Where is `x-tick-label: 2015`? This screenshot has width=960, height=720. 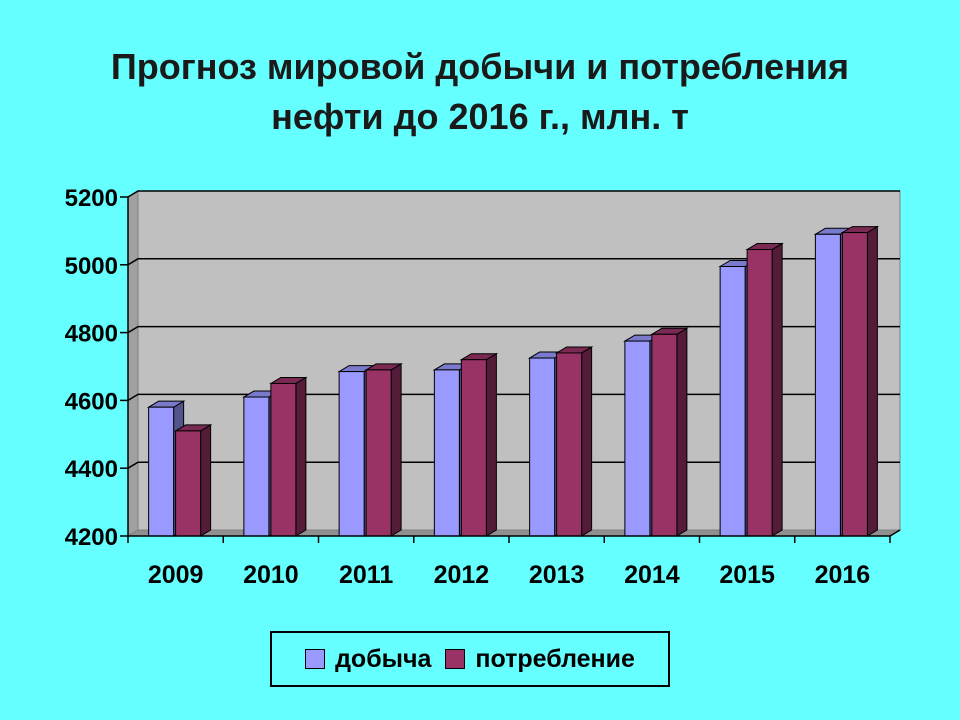
x-tick-label: 2015 is located at coordinates (747, 575).